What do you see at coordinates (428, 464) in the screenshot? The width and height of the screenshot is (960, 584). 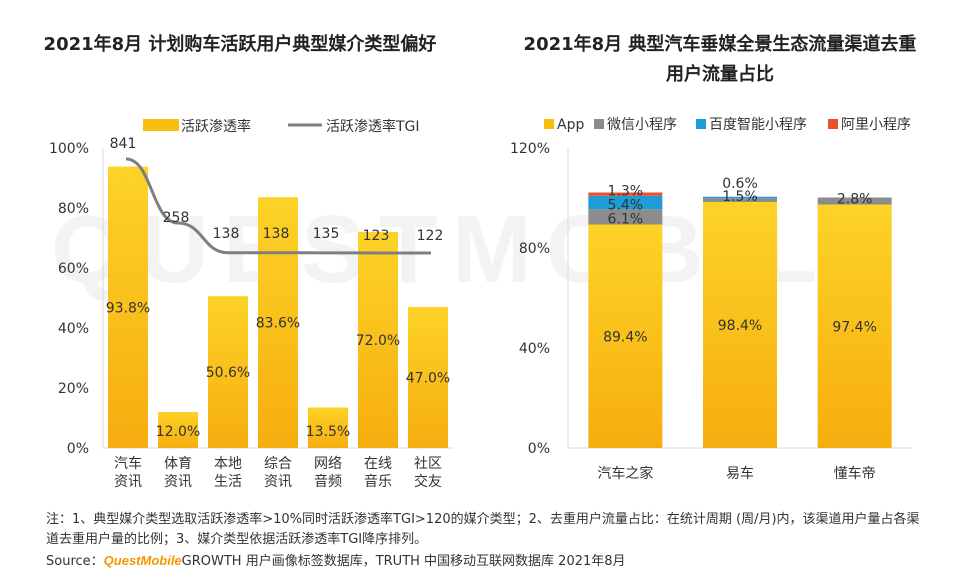 I see `x-tick-label: 社区` at bounding box center [428, 464].